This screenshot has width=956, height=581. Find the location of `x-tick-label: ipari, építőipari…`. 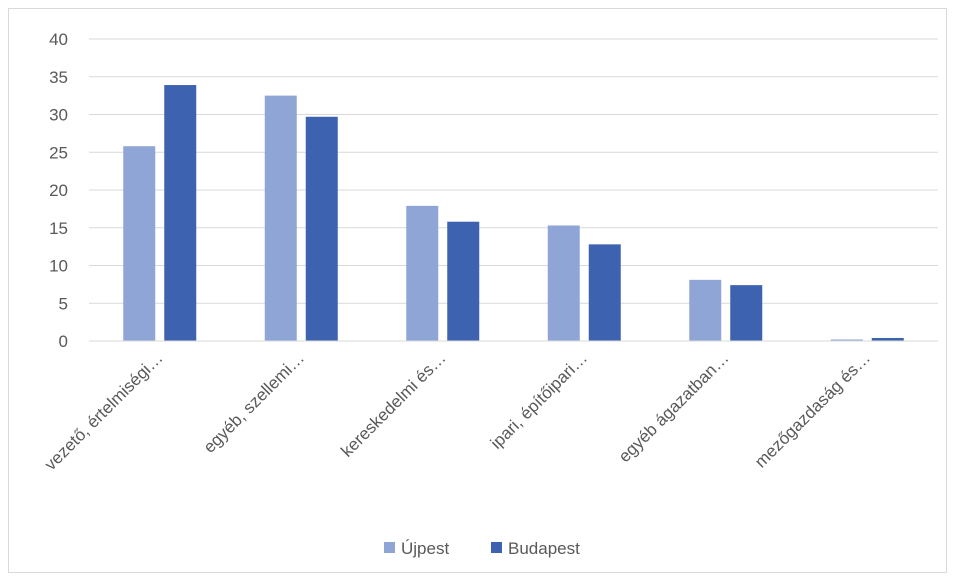

x-tick-label: ipari, építőipari… is located at coordinates (539, 400).